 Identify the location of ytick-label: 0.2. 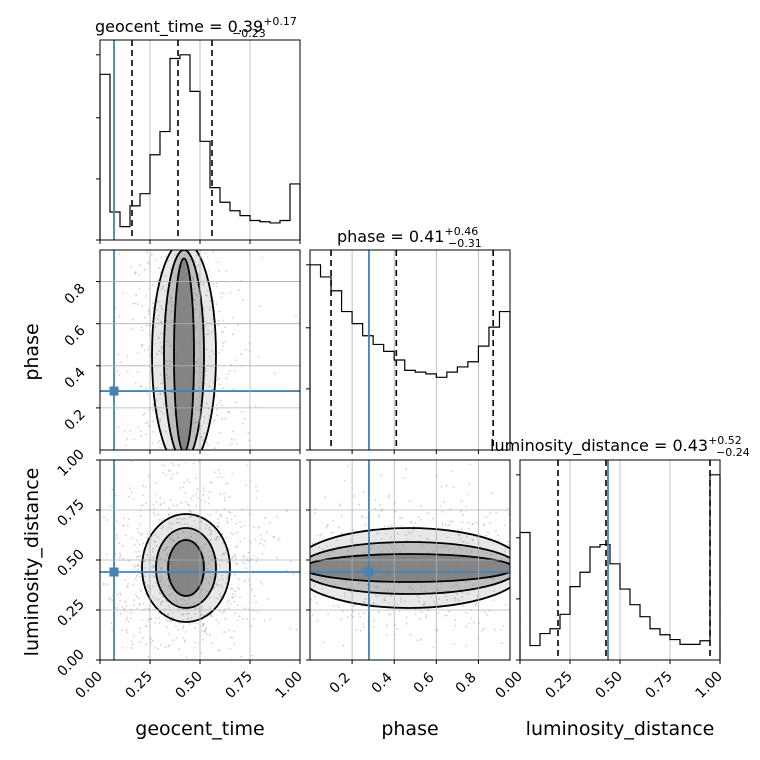
(75, 420).